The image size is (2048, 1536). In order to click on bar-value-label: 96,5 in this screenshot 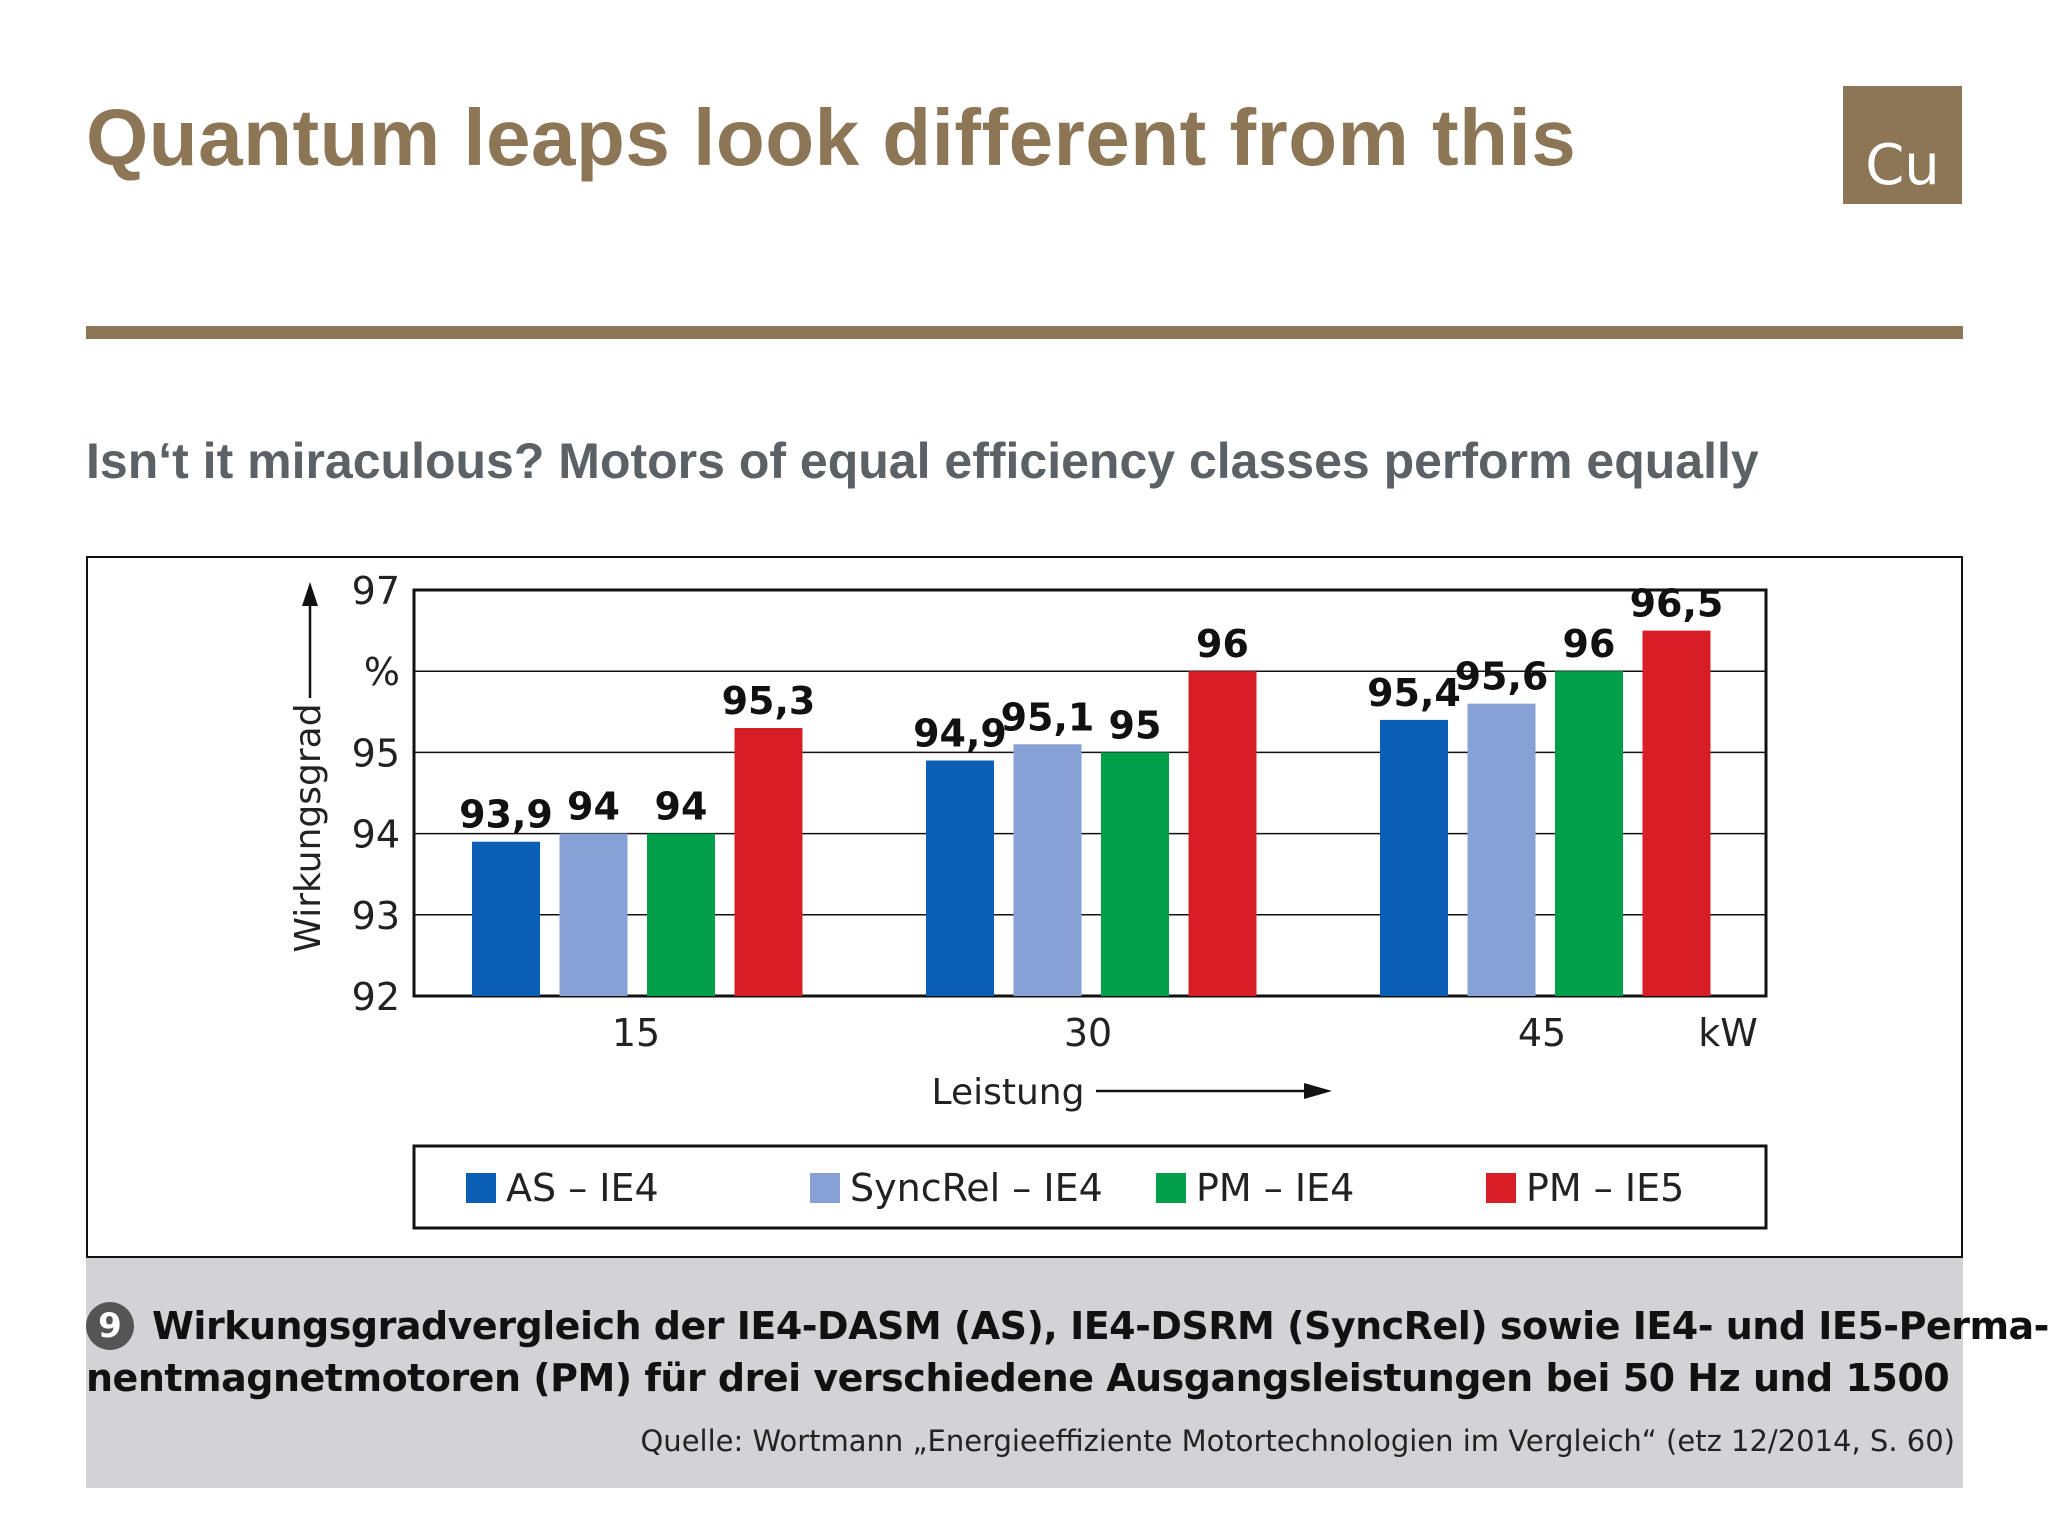, I will do `click(1677, 604)`.